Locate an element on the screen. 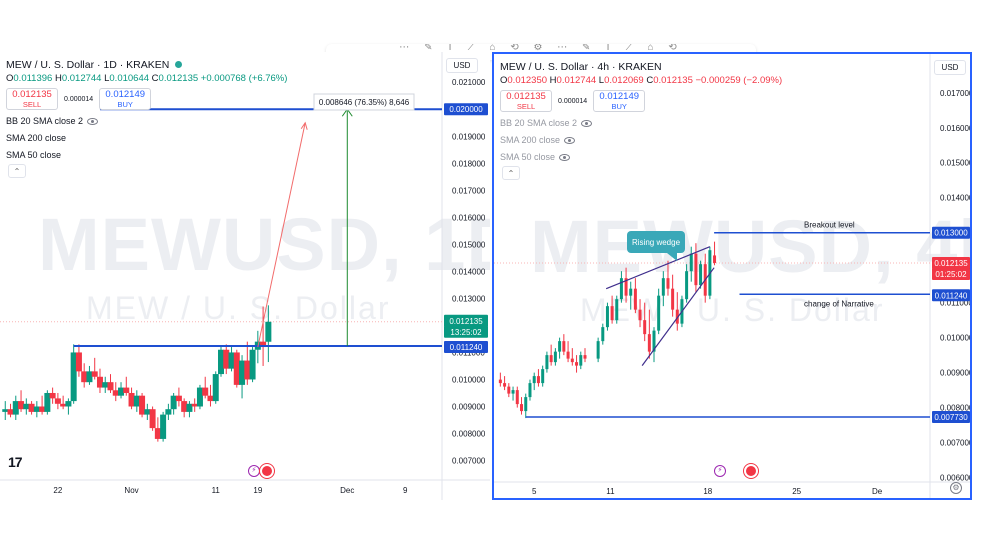 This screenshot has height=554, width=984. countdown-tag-bg is located at coordinates (466, 331).